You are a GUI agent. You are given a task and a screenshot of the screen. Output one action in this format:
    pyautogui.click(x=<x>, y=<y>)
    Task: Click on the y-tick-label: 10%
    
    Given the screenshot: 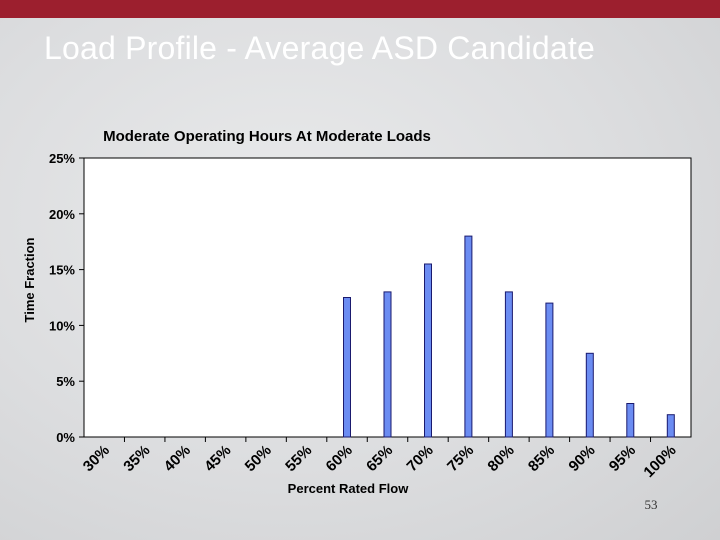 What is the action you would take?
    pyautogui.click(x=62, y=325)
    